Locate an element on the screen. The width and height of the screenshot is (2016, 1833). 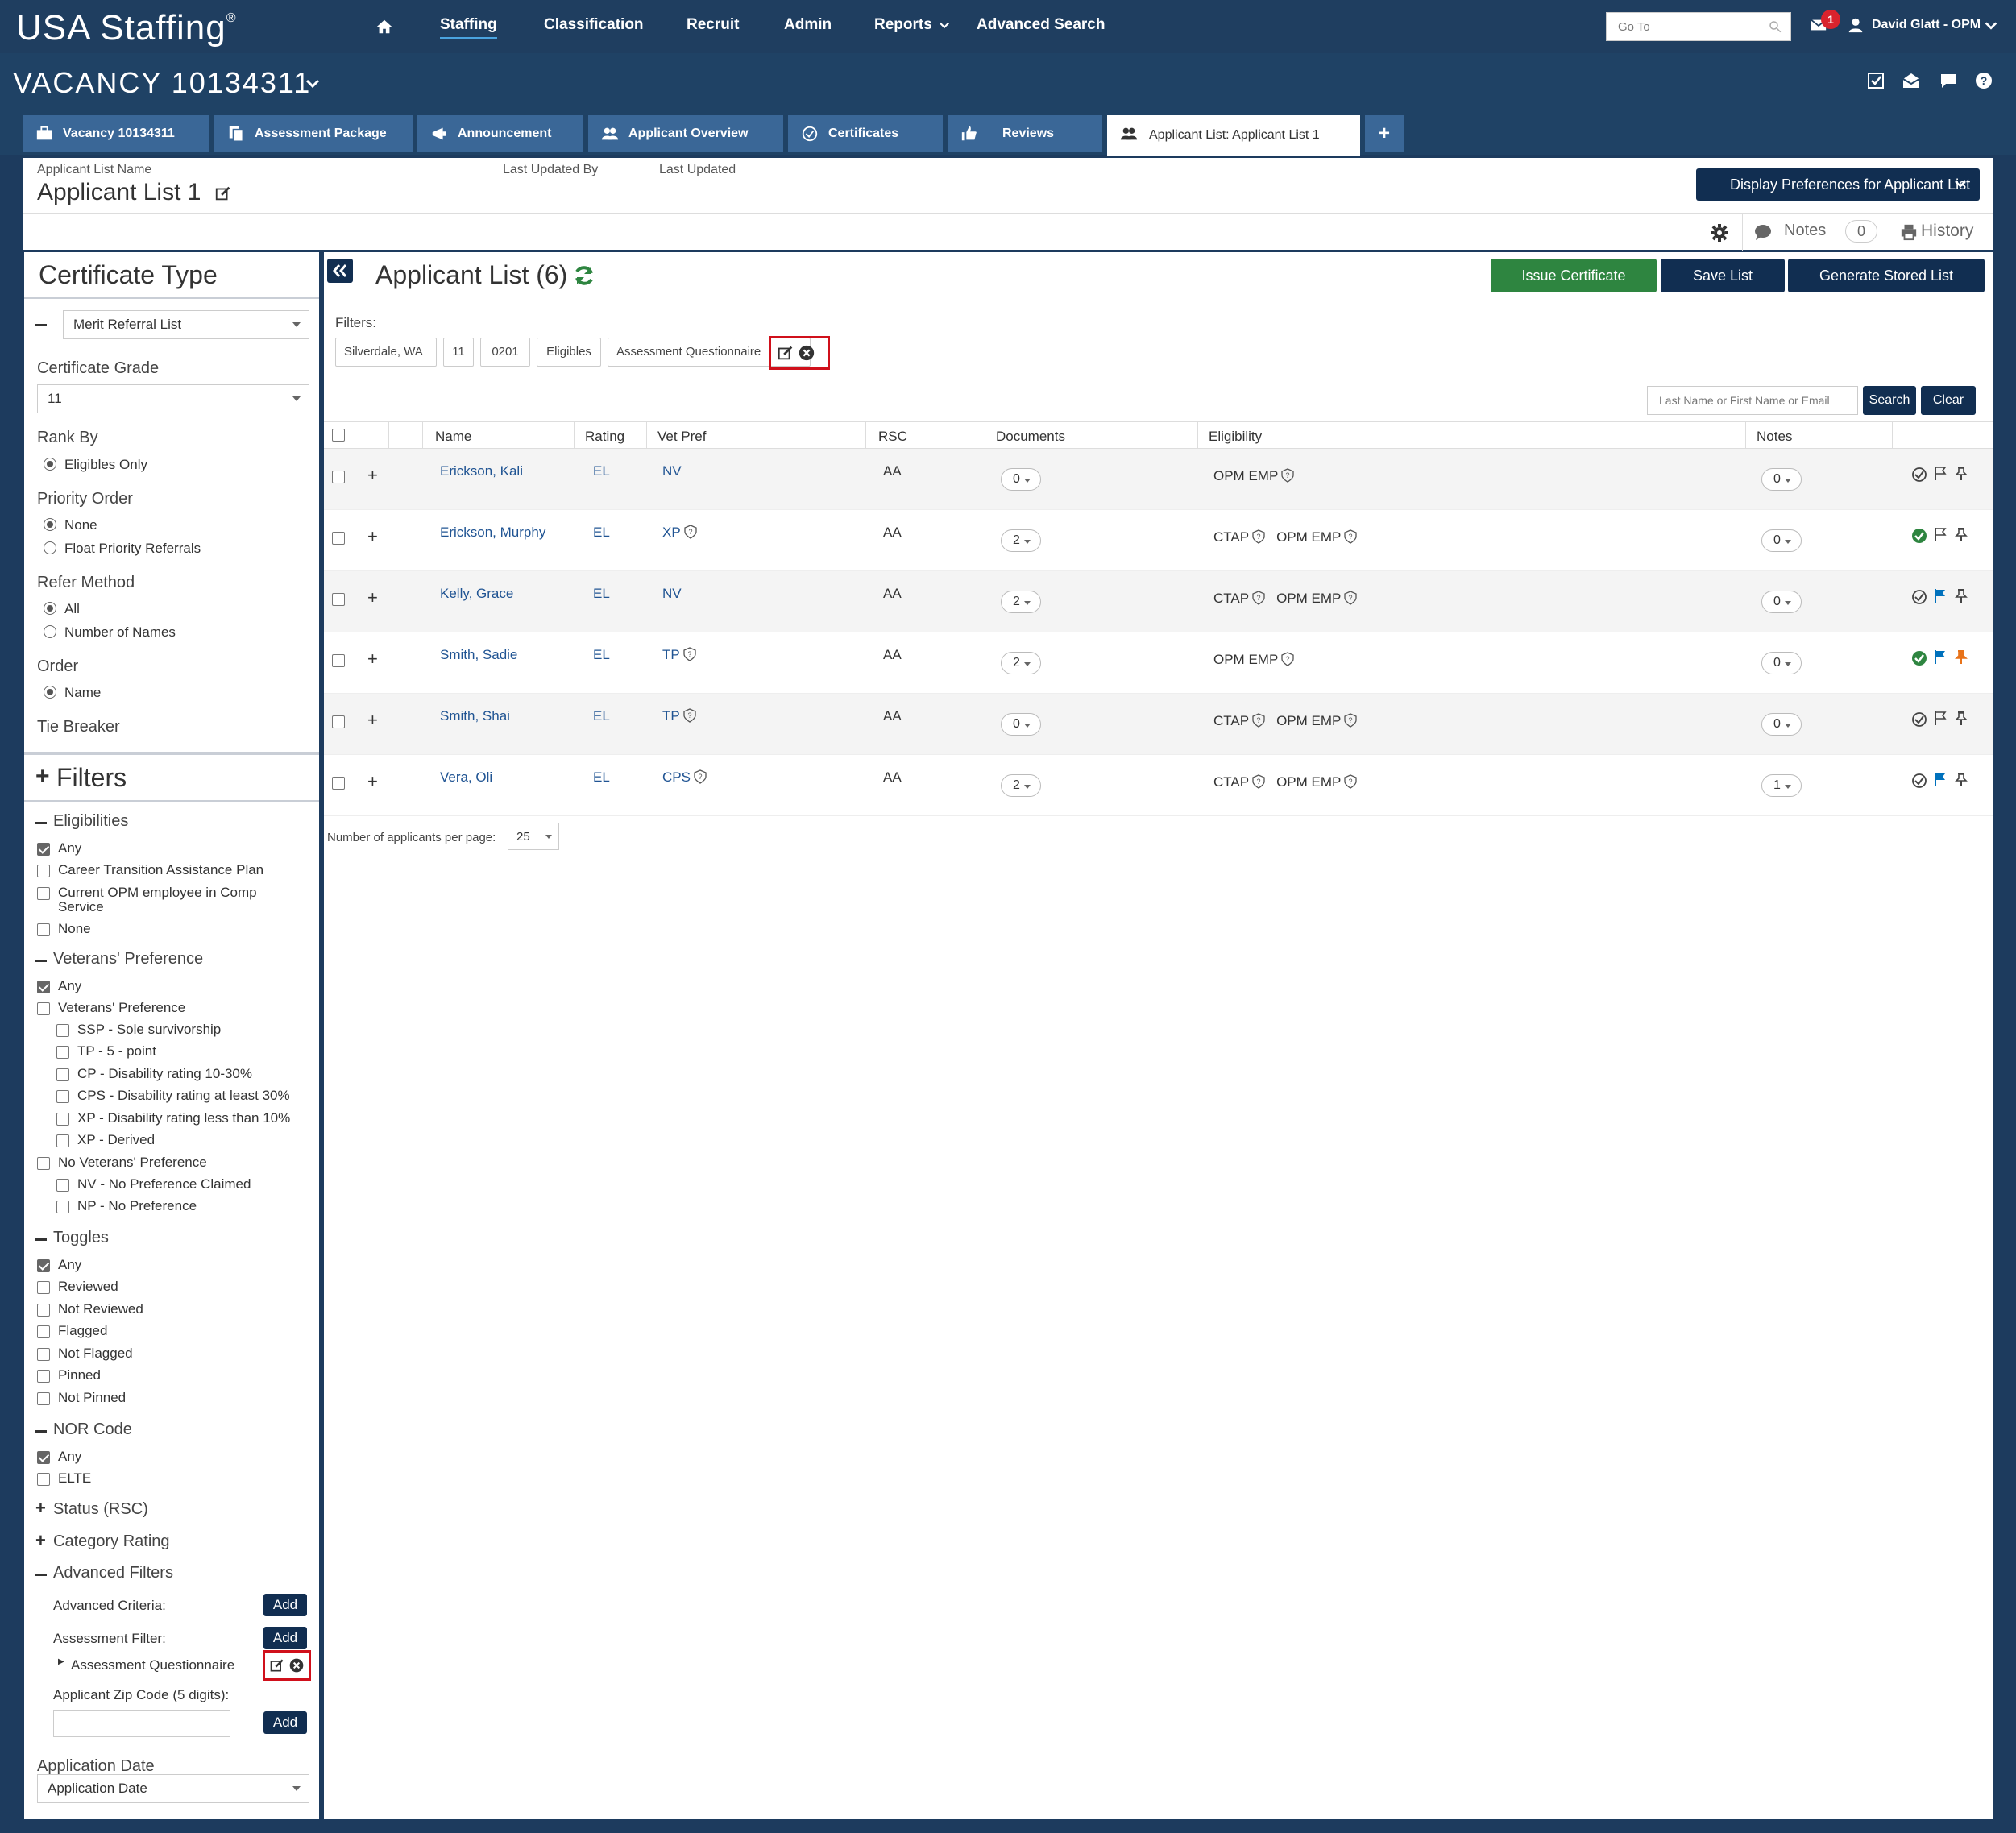
tab-reviews: Reviews is located at coordinates (1025, 133).